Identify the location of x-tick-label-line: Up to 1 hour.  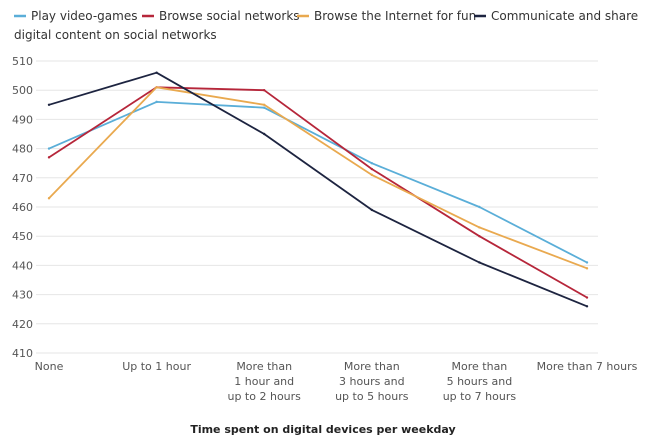
(156, 366).